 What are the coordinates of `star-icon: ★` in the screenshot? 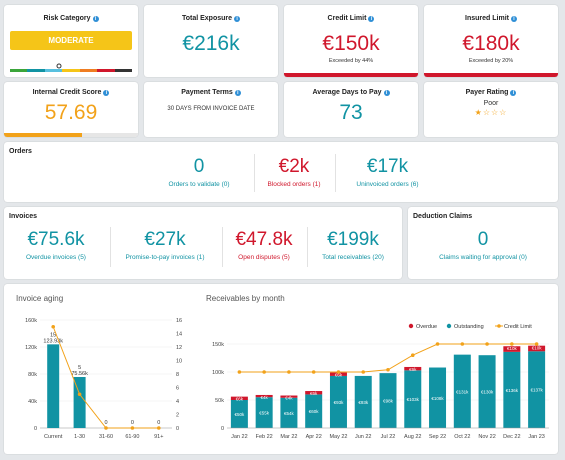 It's located at (478, 112).